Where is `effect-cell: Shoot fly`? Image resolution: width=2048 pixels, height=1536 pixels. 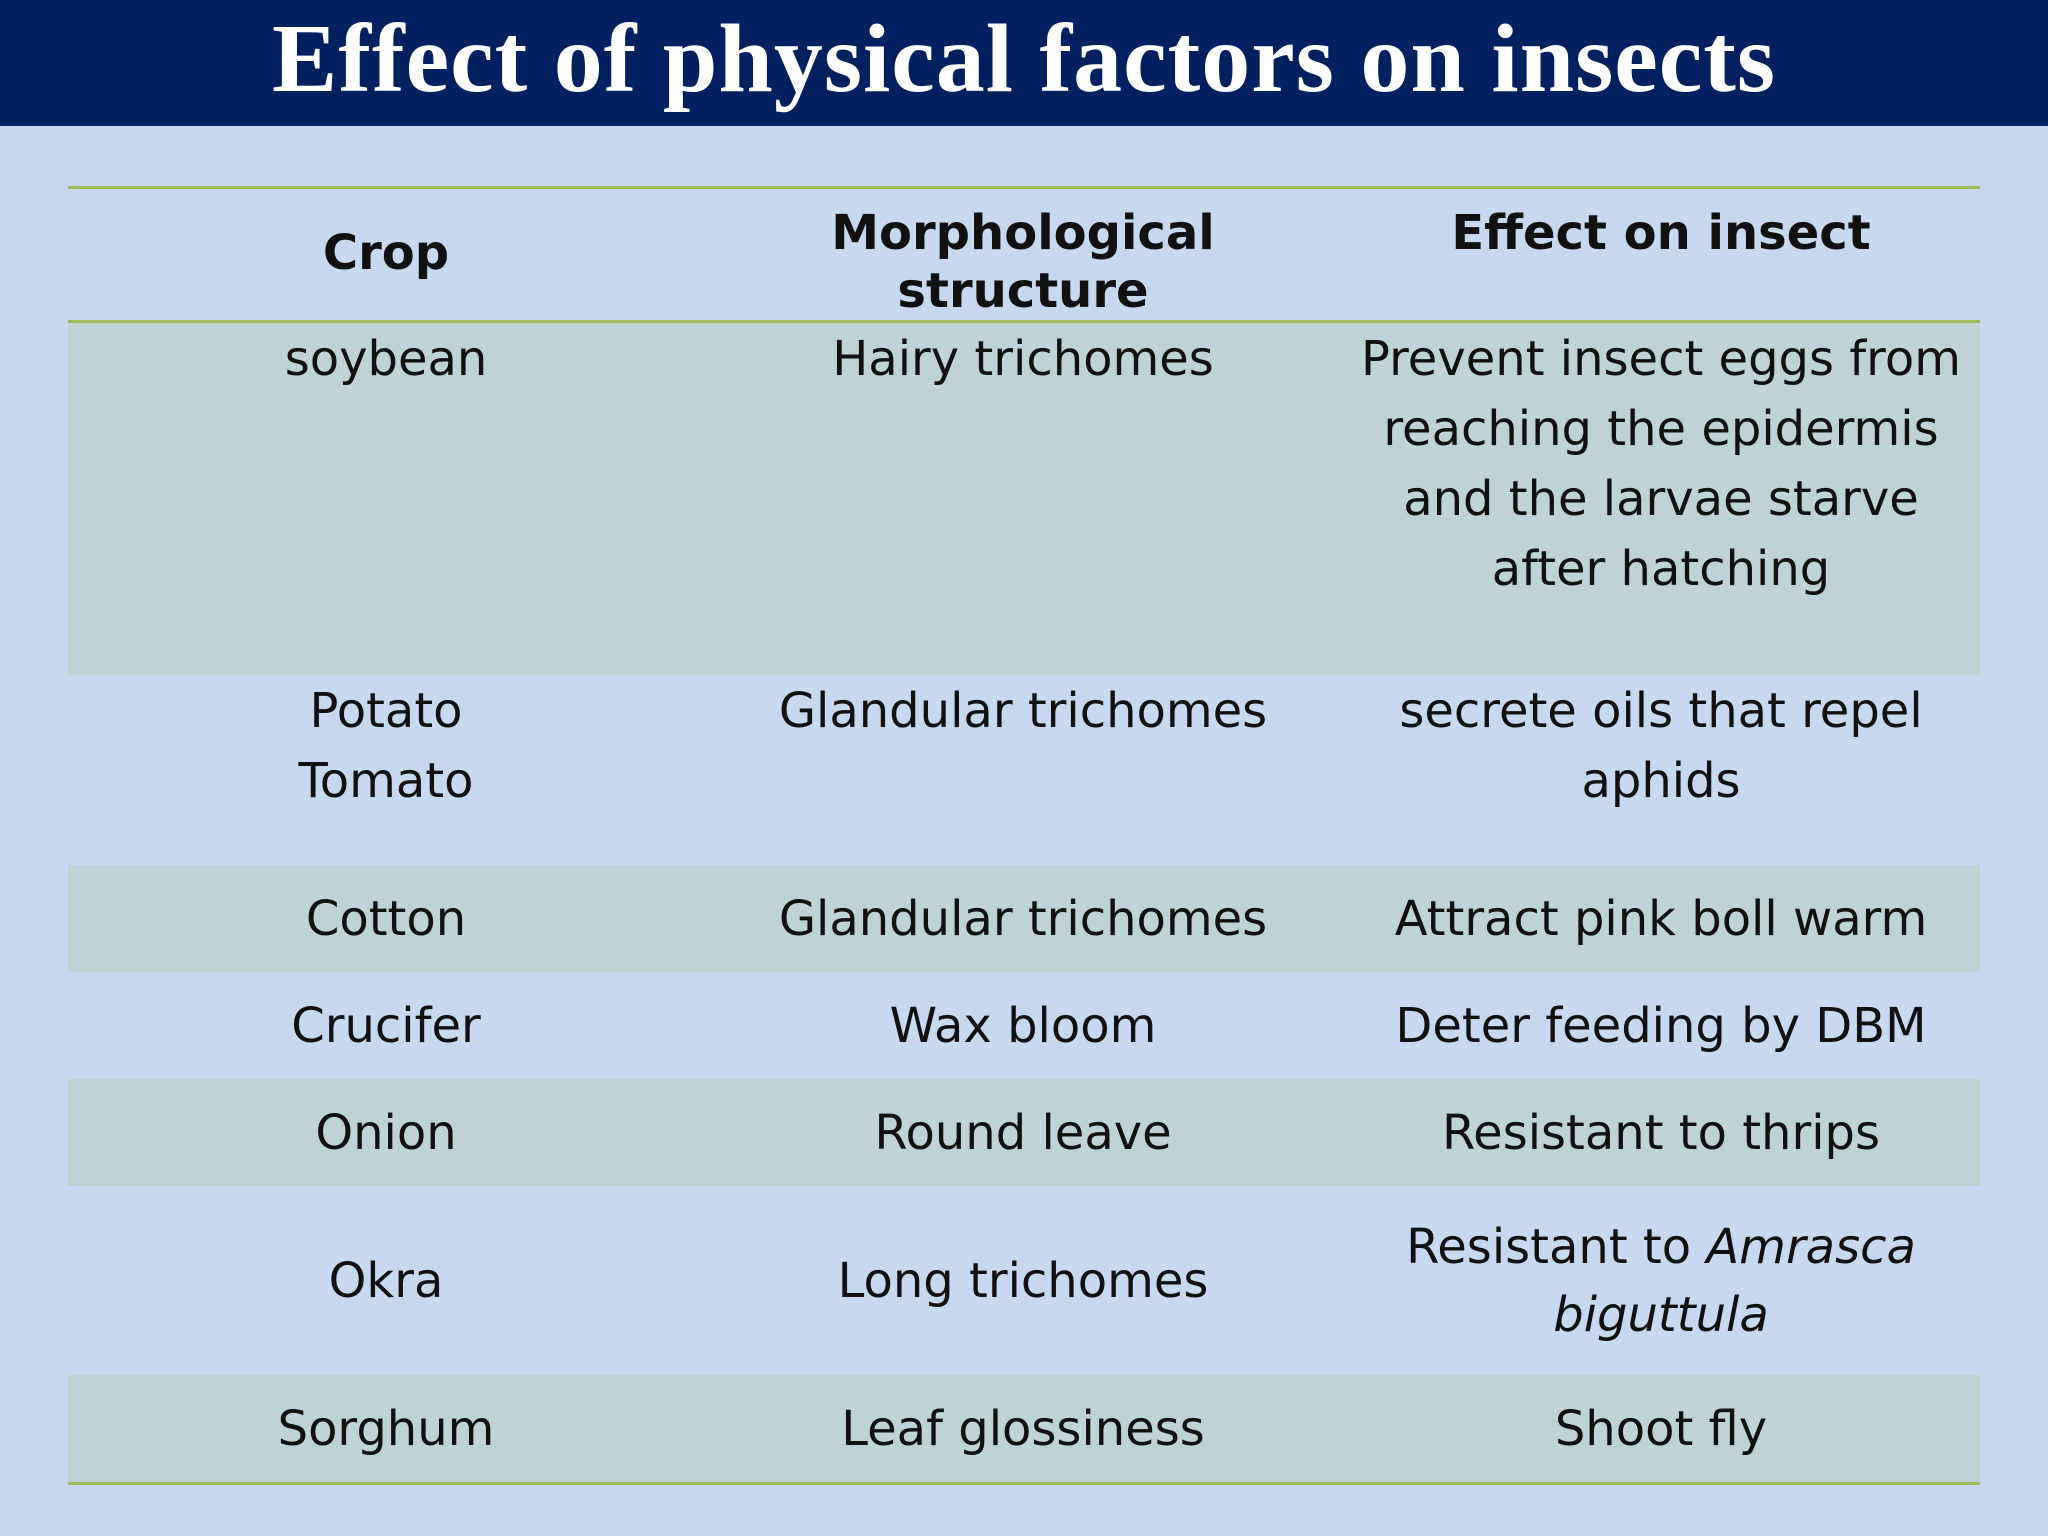
effect-cell: Shoot fly is located at coordinates (1661, 1429).